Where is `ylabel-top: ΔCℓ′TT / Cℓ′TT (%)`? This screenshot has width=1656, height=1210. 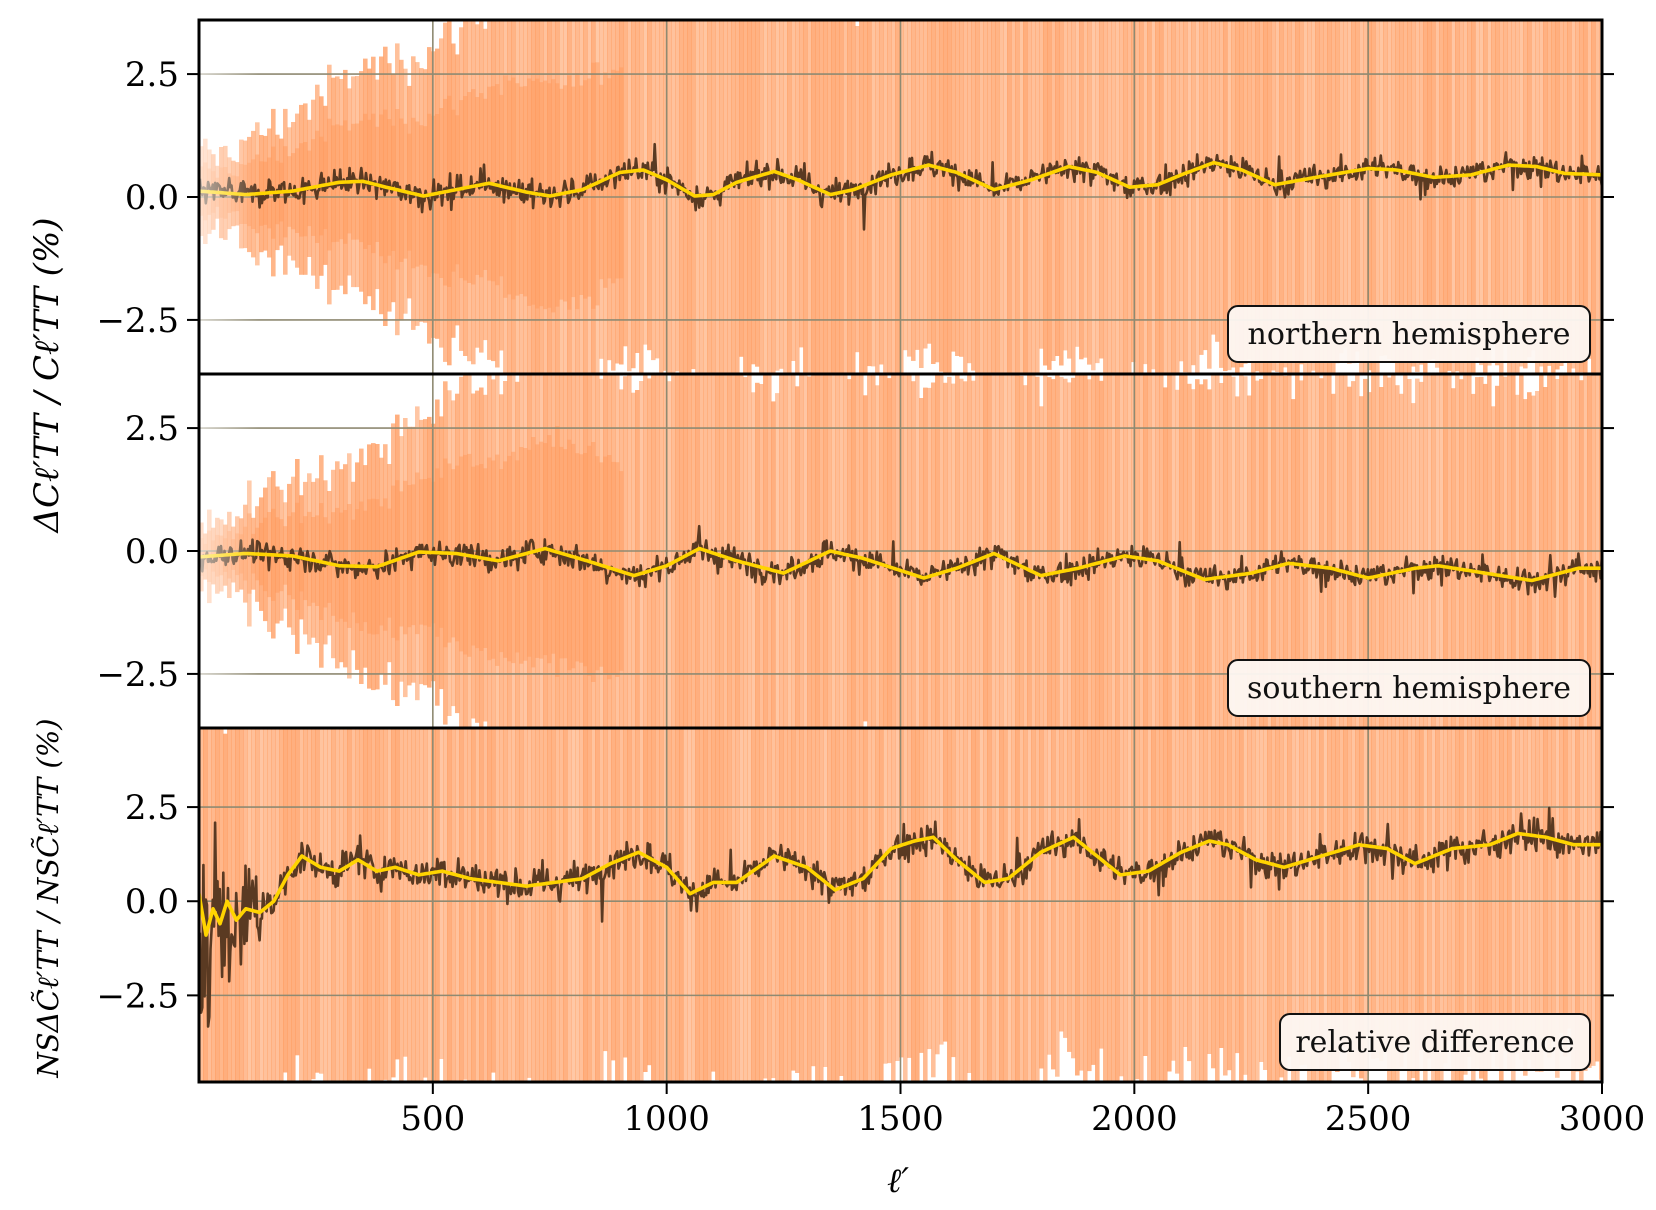
ylabel-top: ΔCℓ′TT / Cℓ′TT (%) is located at coordinates (47, 375).